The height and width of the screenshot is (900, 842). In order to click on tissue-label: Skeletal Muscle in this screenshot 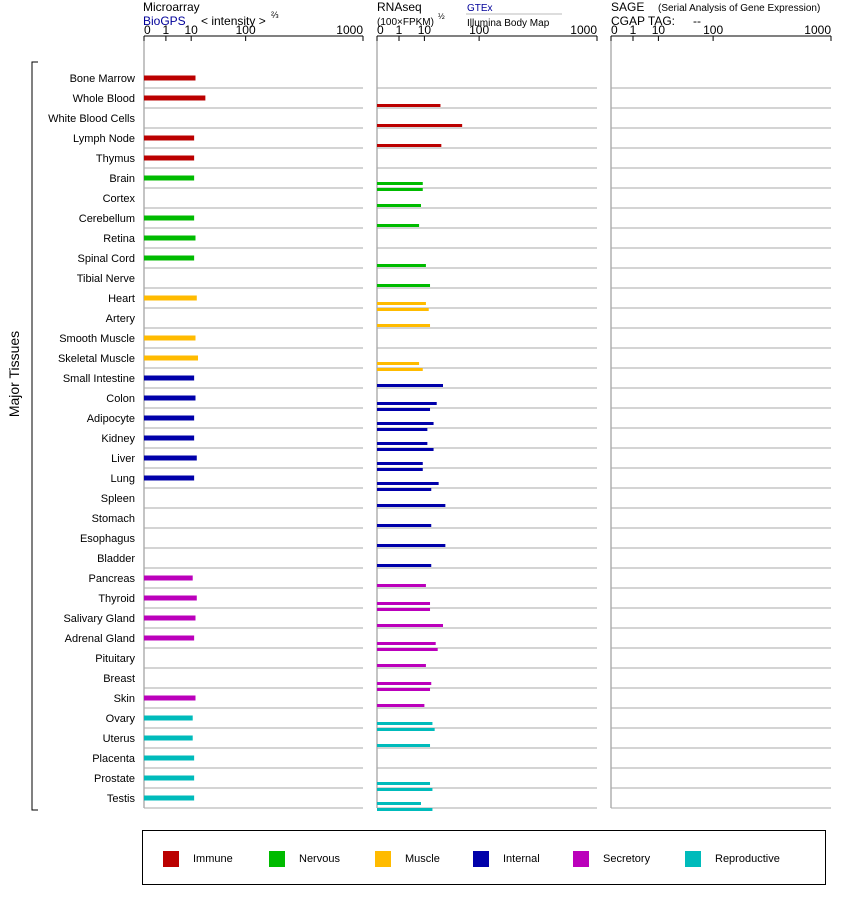, I will do `click(96, 359)`.